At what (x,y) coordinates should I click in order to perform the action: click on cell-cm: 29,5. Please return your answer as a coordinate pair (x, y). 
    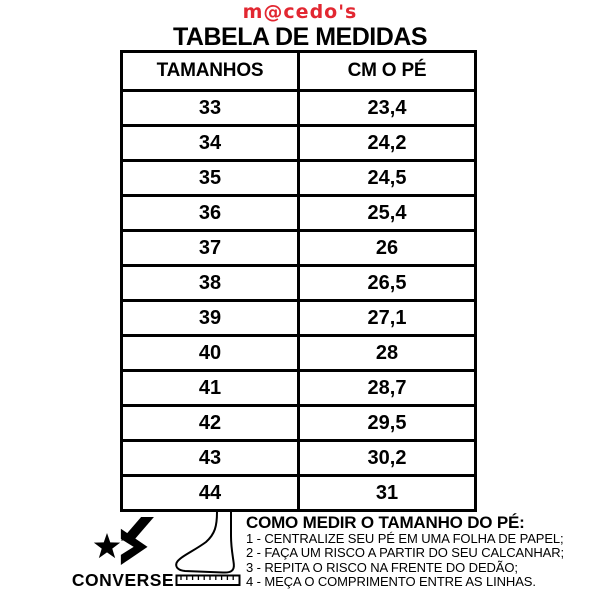
    Looking at the image, I should click on (387, 423).